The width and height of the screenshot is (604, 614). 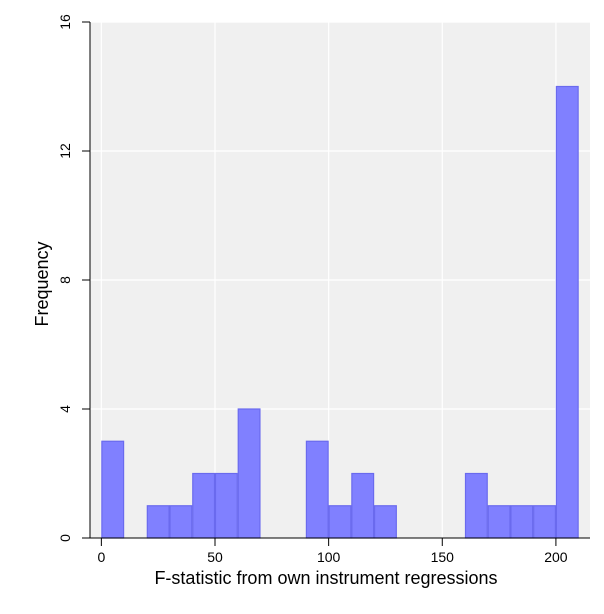 What do you see at coordinates (65, 538) in the screenshot?
I see `y-tick-label: 0` at bounding box center [65, 538].